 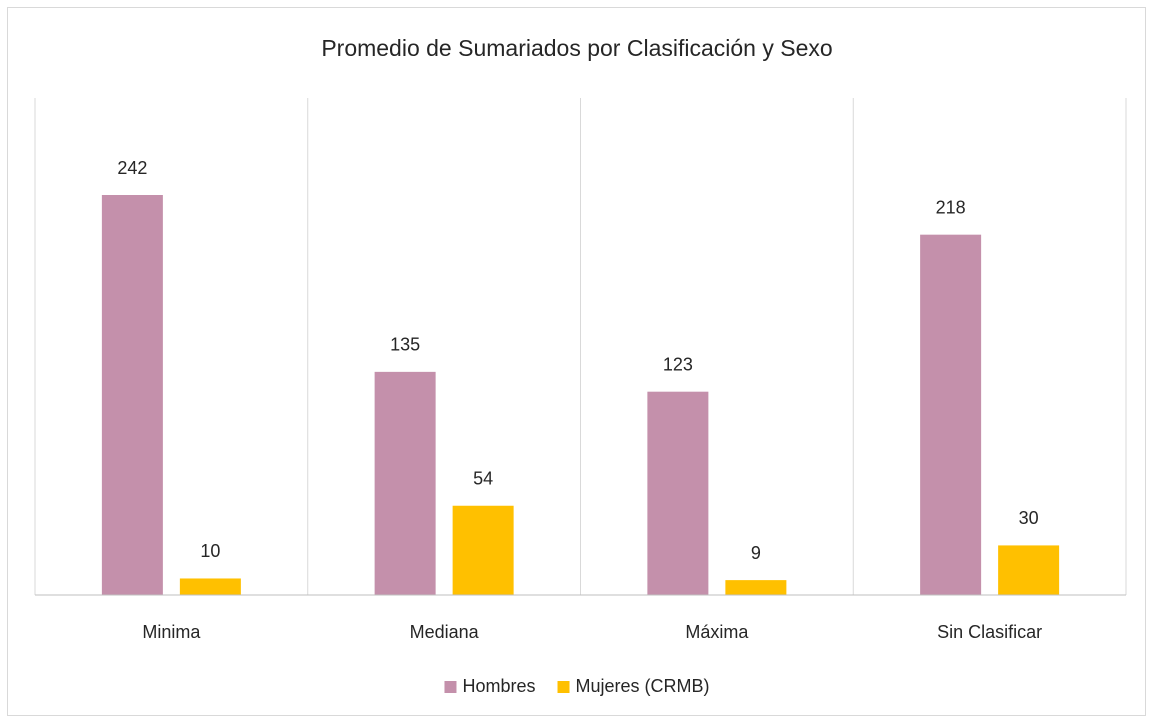 What do you see at coordinates (405, 345) in the screenshot?
I see `data-label: 135` at bounding box center [405, 345].